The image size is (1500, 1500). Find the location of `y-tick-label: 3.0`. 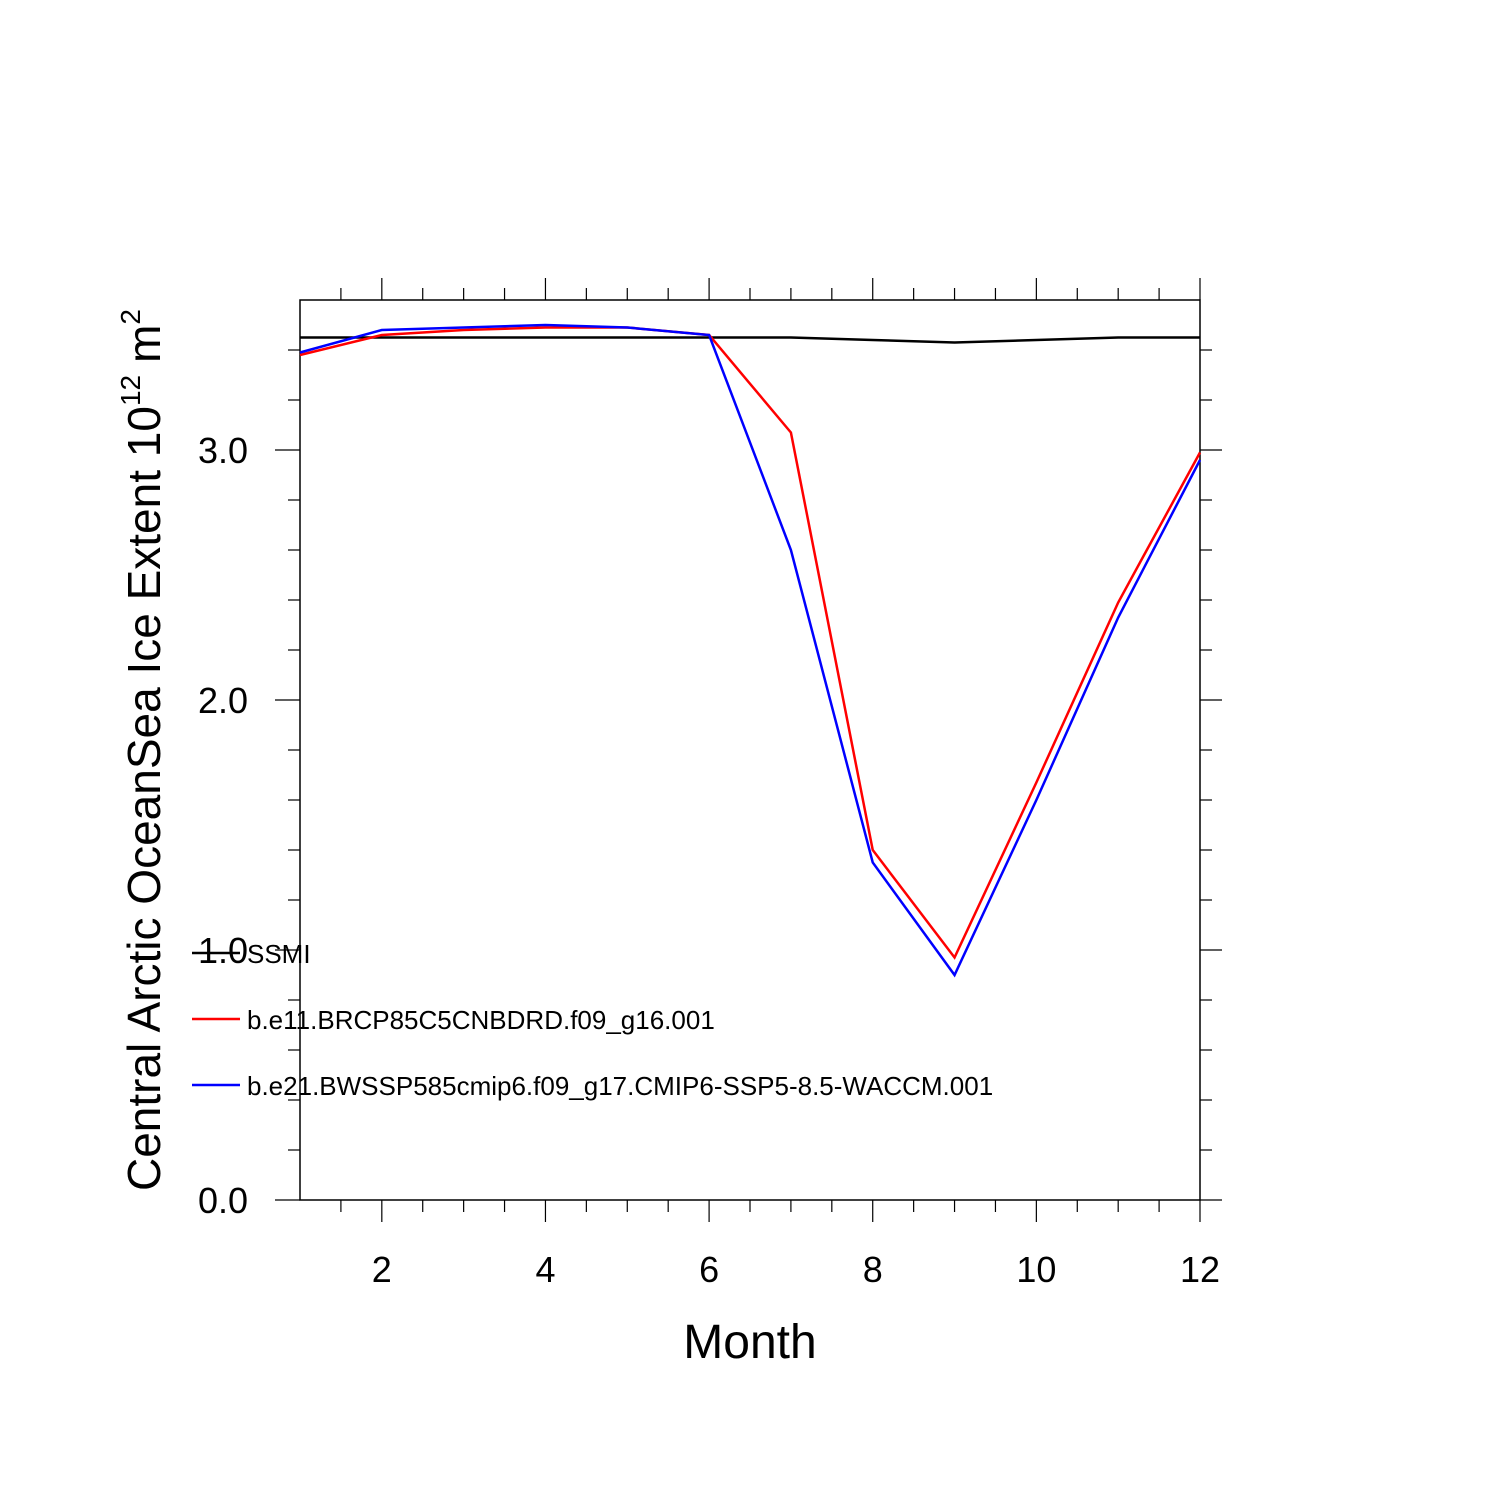

y-tick-label: 3.0 is located at coordinates (223, 450).